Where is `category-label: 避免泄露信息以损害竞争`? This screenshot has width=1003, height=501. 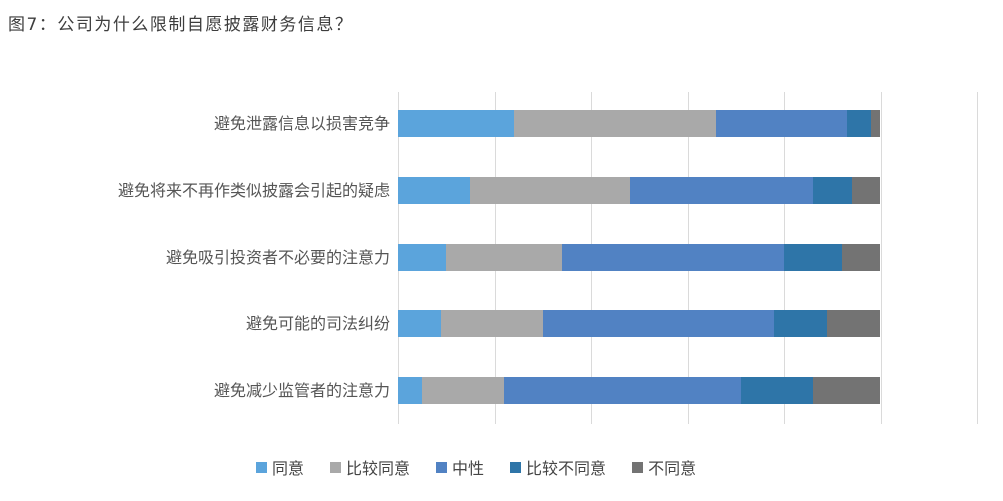 category-label: 避免泄露信息以损害竞争 is located at coordinates (301, 123).